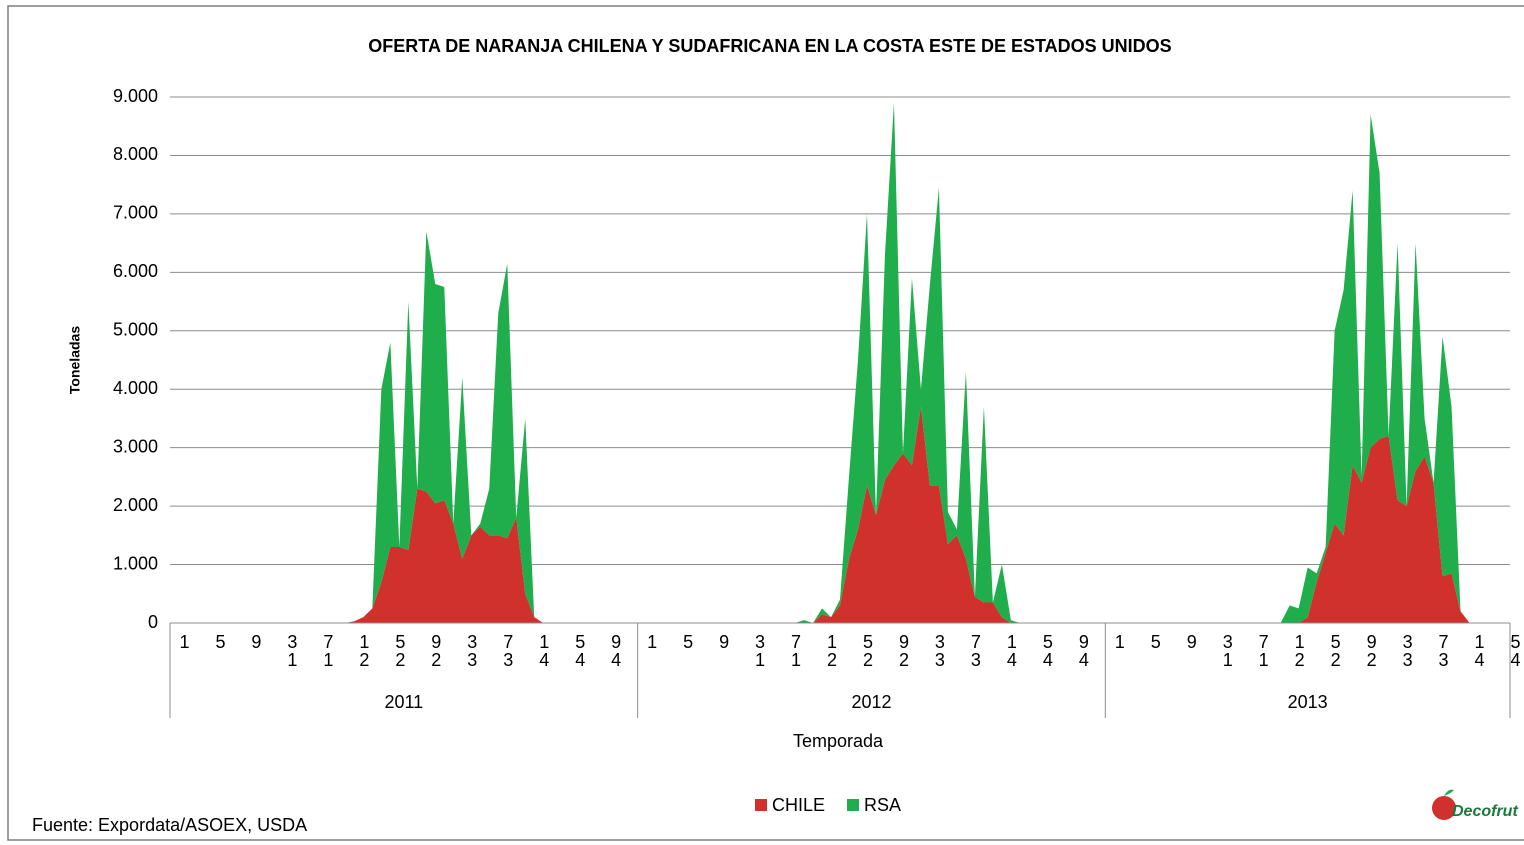 This screenshot has height=845, width=1524. What do you see at coordinates (135, 505) in the screenshot?
I see `y-tick-label: 2.000` at bounding box center [135, 505].